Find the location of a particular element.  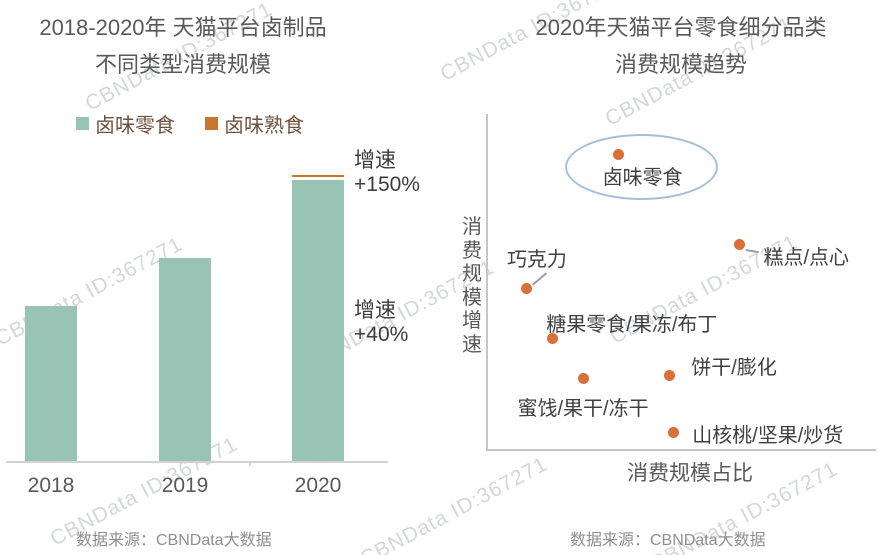

legend-label: 卤味熟食 is located at coordinates (264, 126).